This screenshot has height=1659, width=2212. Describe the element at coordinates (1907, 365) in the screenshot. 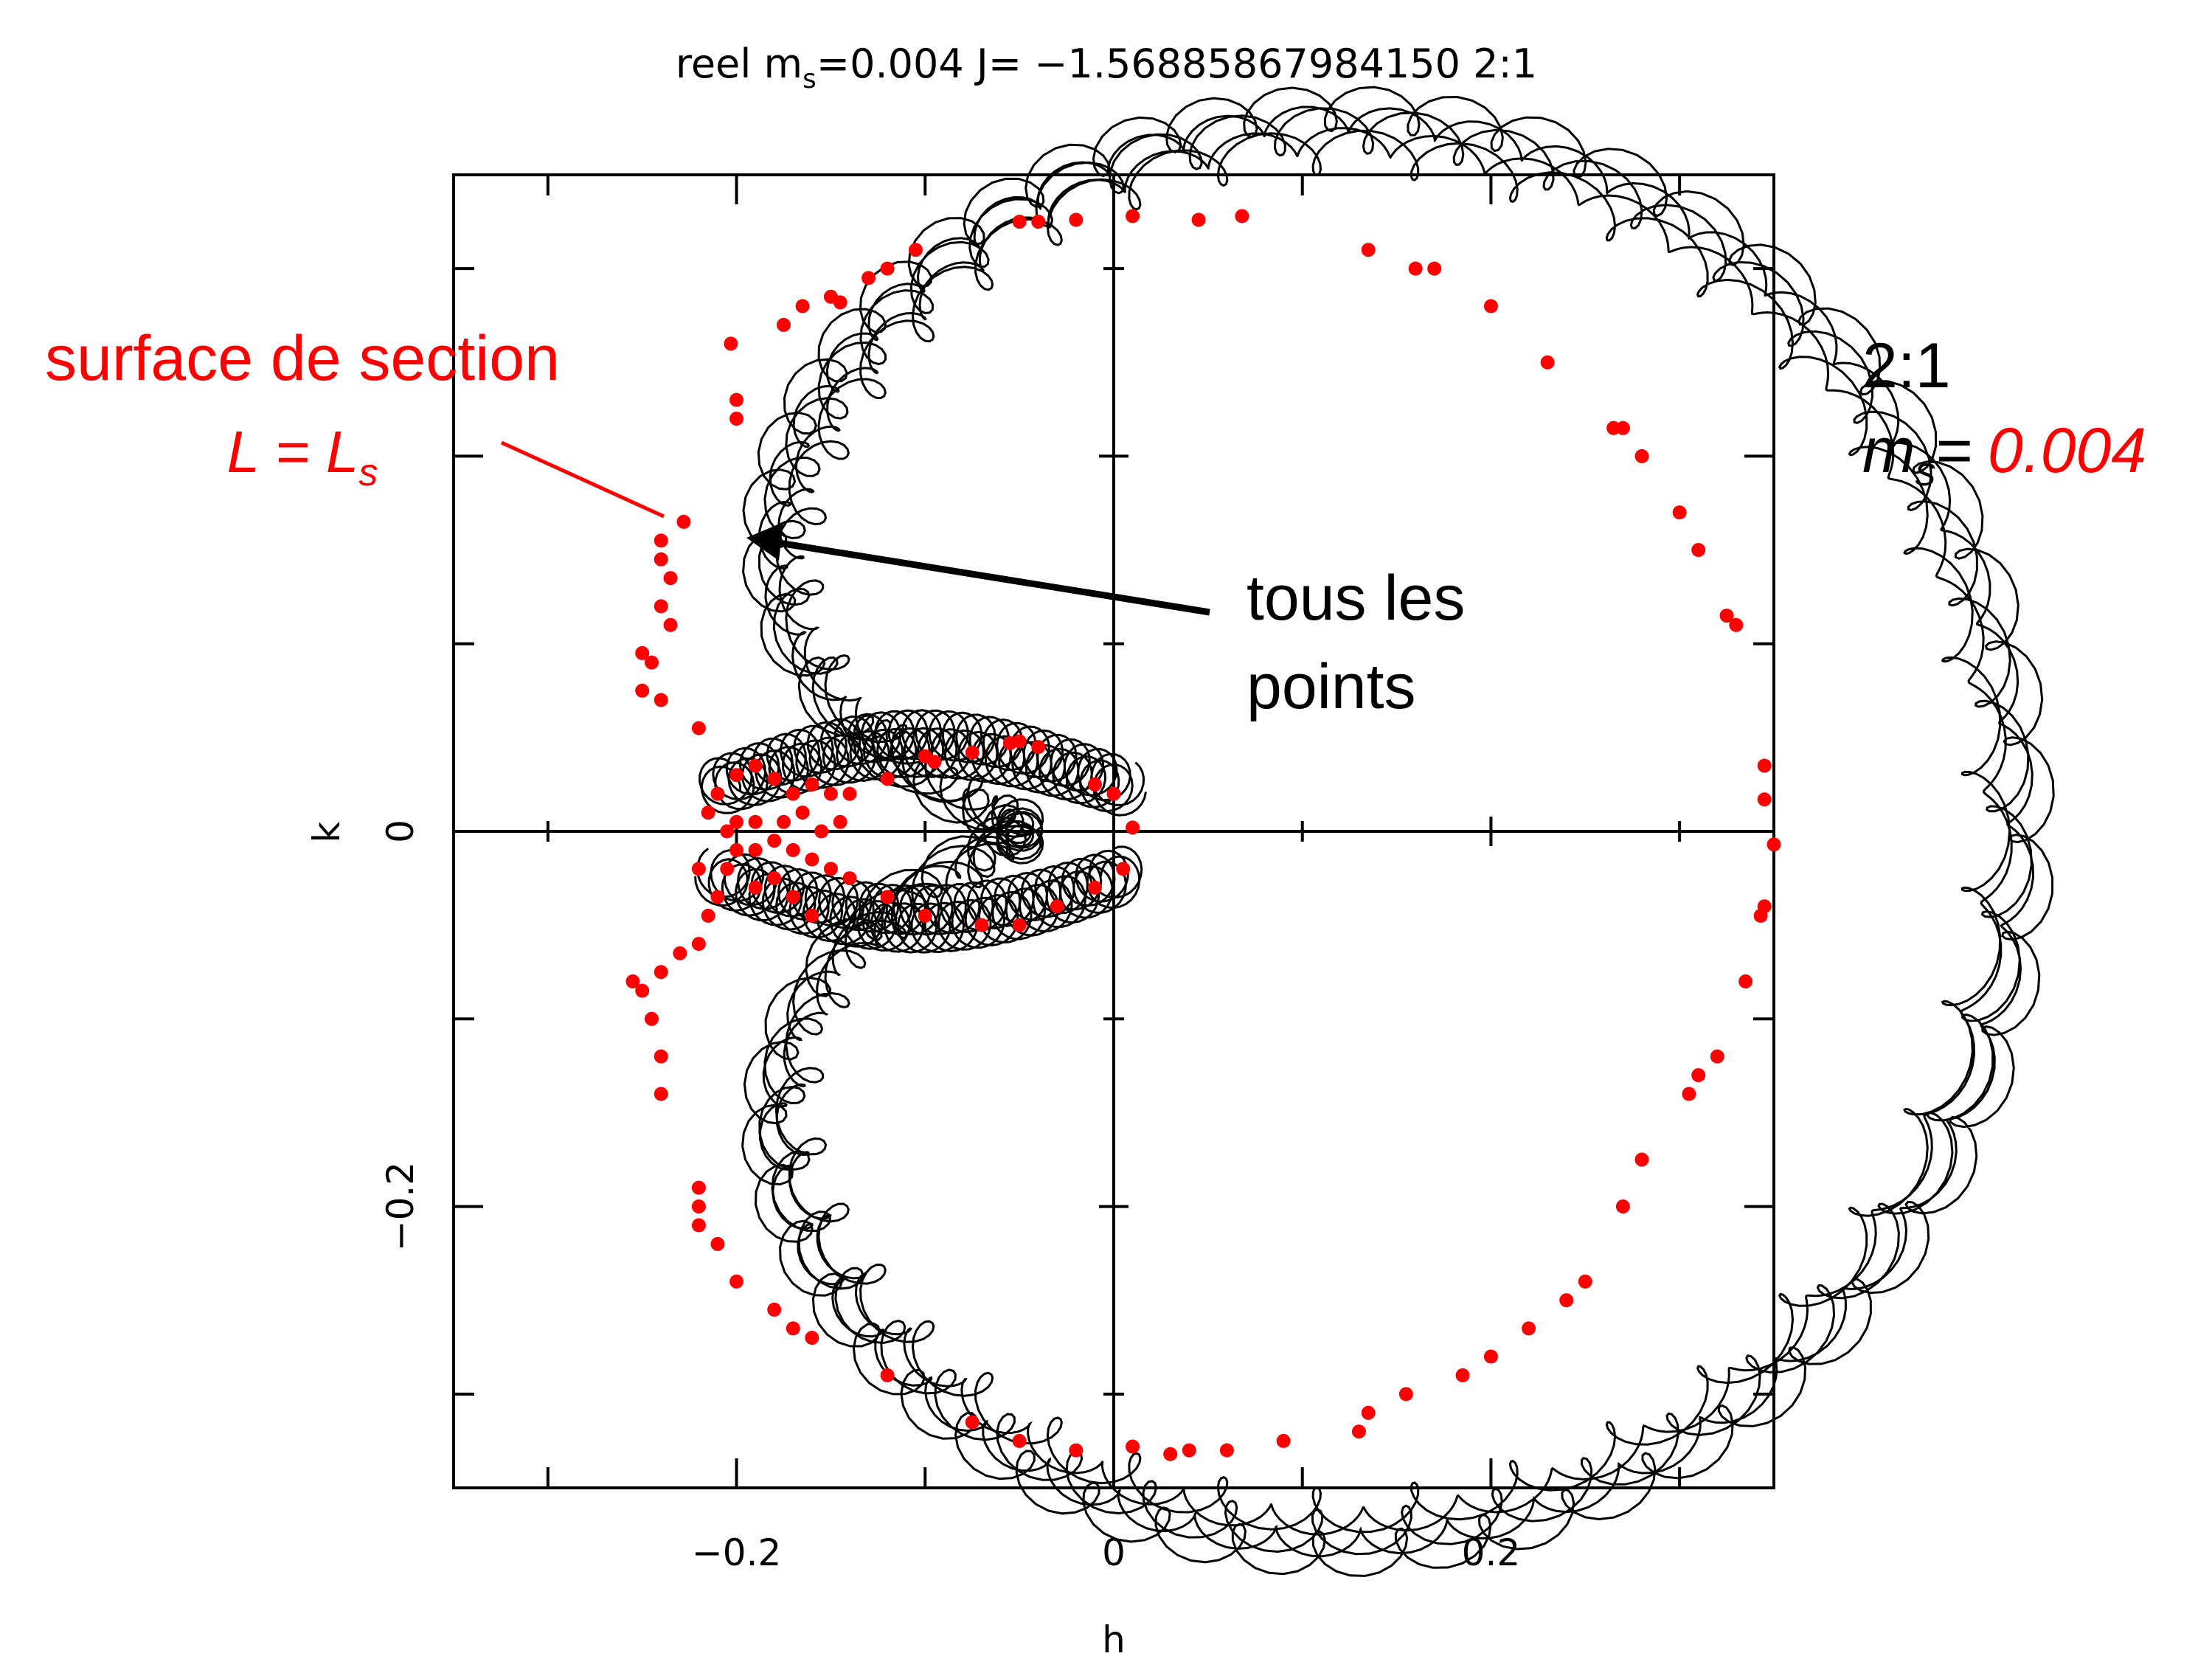

I see `annotation-ratio: 2:1` at that location.